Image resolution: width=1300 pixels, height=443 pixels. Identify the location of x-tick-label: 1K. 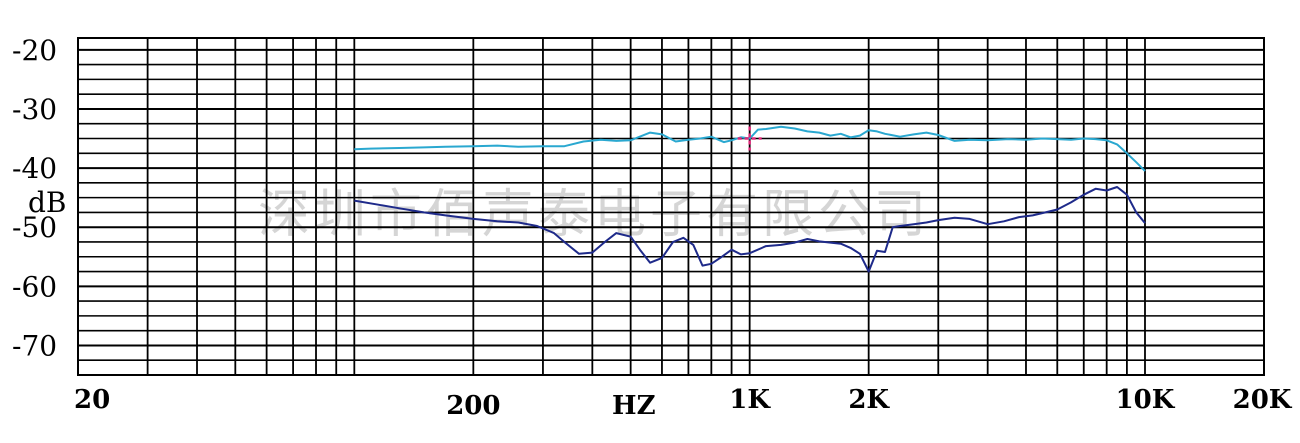
(750, 400).